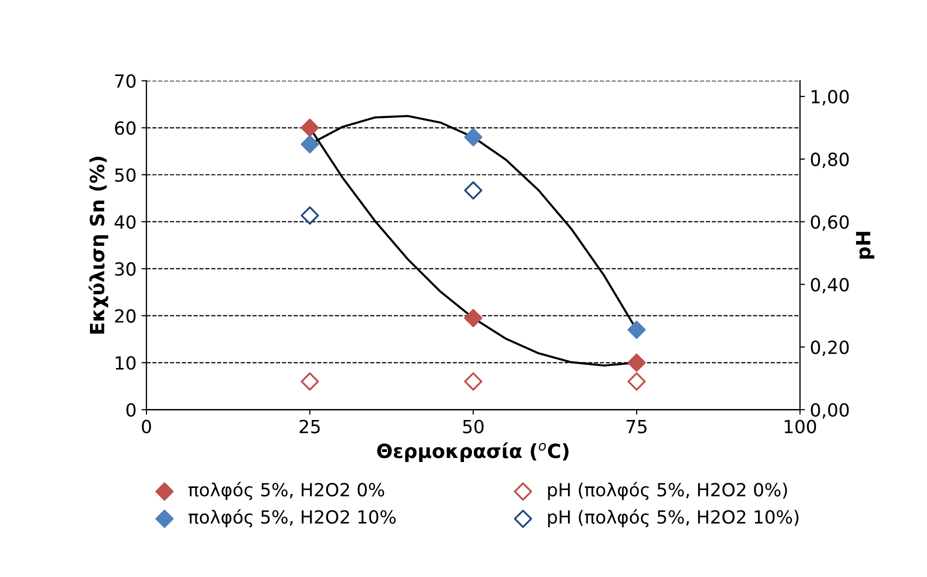  I want to click on legend-label: pH (πολφός 5%, H2O2 0%), so click(667, 491).